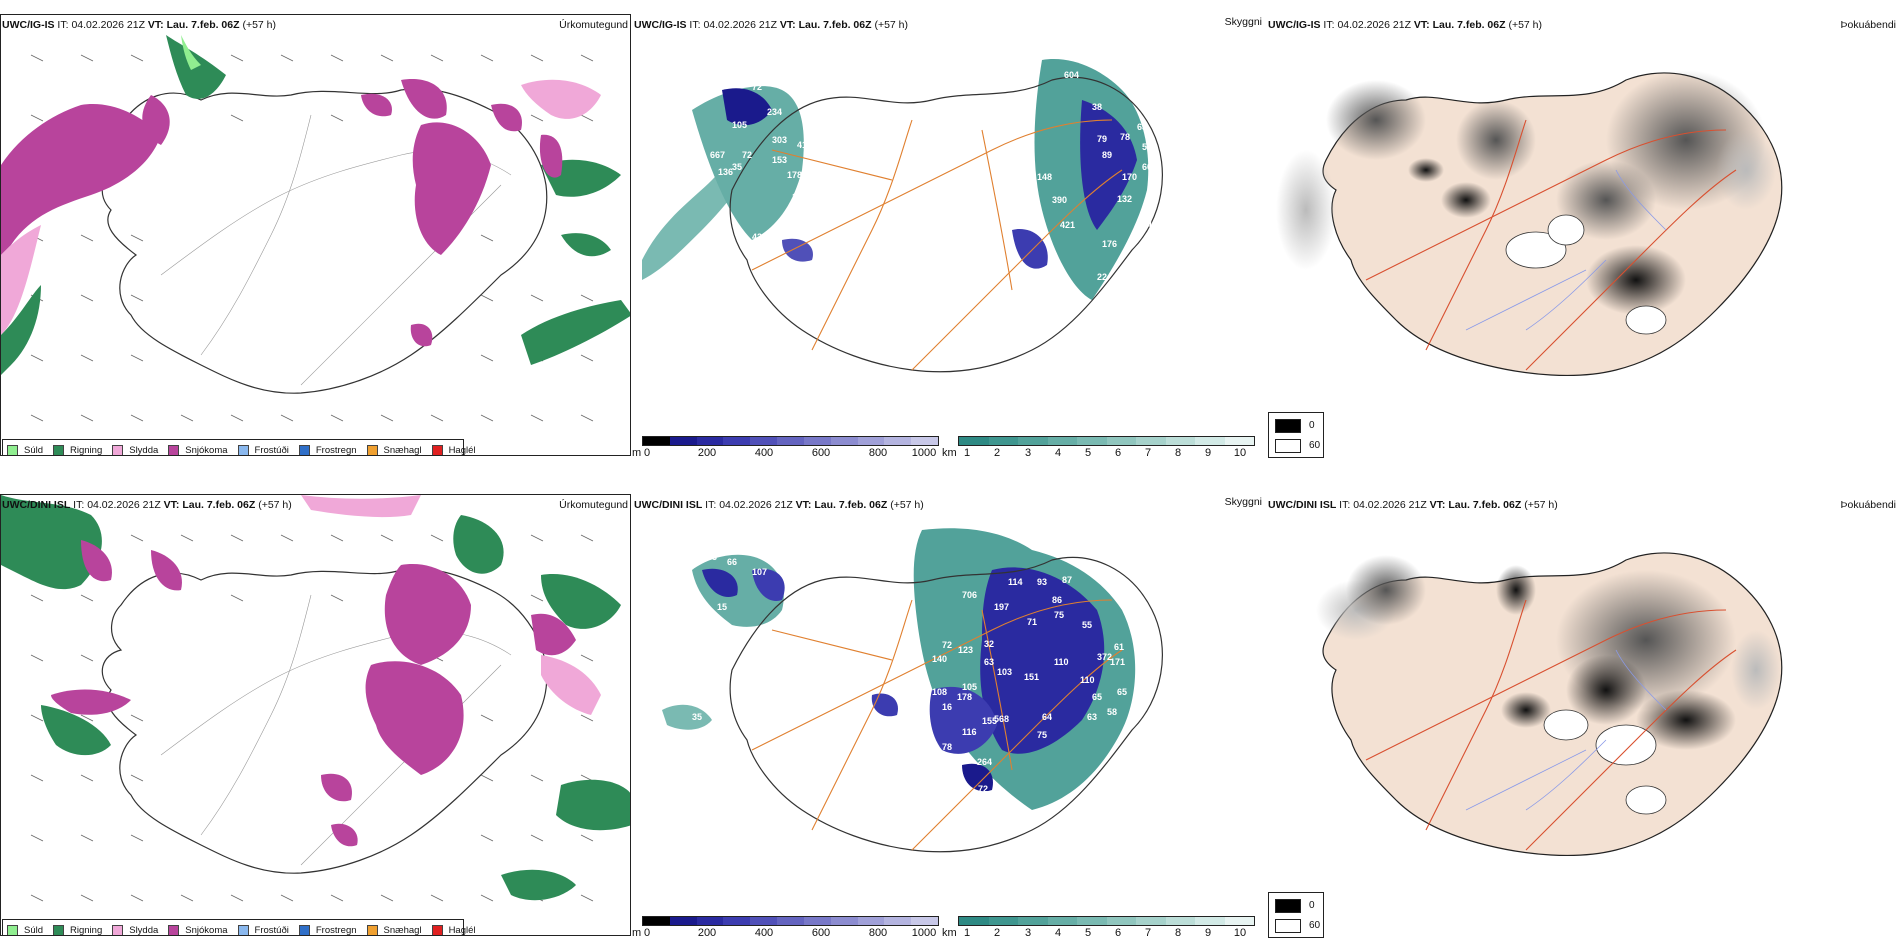 This screenshot has width=1900, height=950. I want to click on precip-areas, so click(315, 205).